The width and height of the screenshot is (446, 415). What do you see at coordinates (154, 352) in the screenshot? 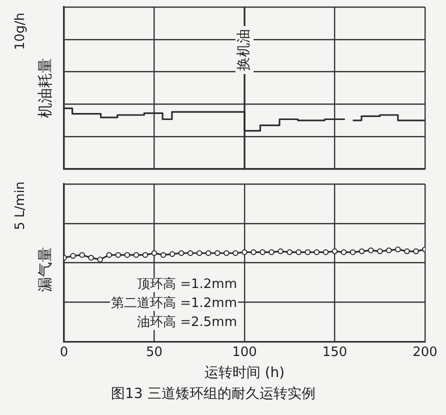
I see `x-tick-label: 50` at bounding box center [154, 352].